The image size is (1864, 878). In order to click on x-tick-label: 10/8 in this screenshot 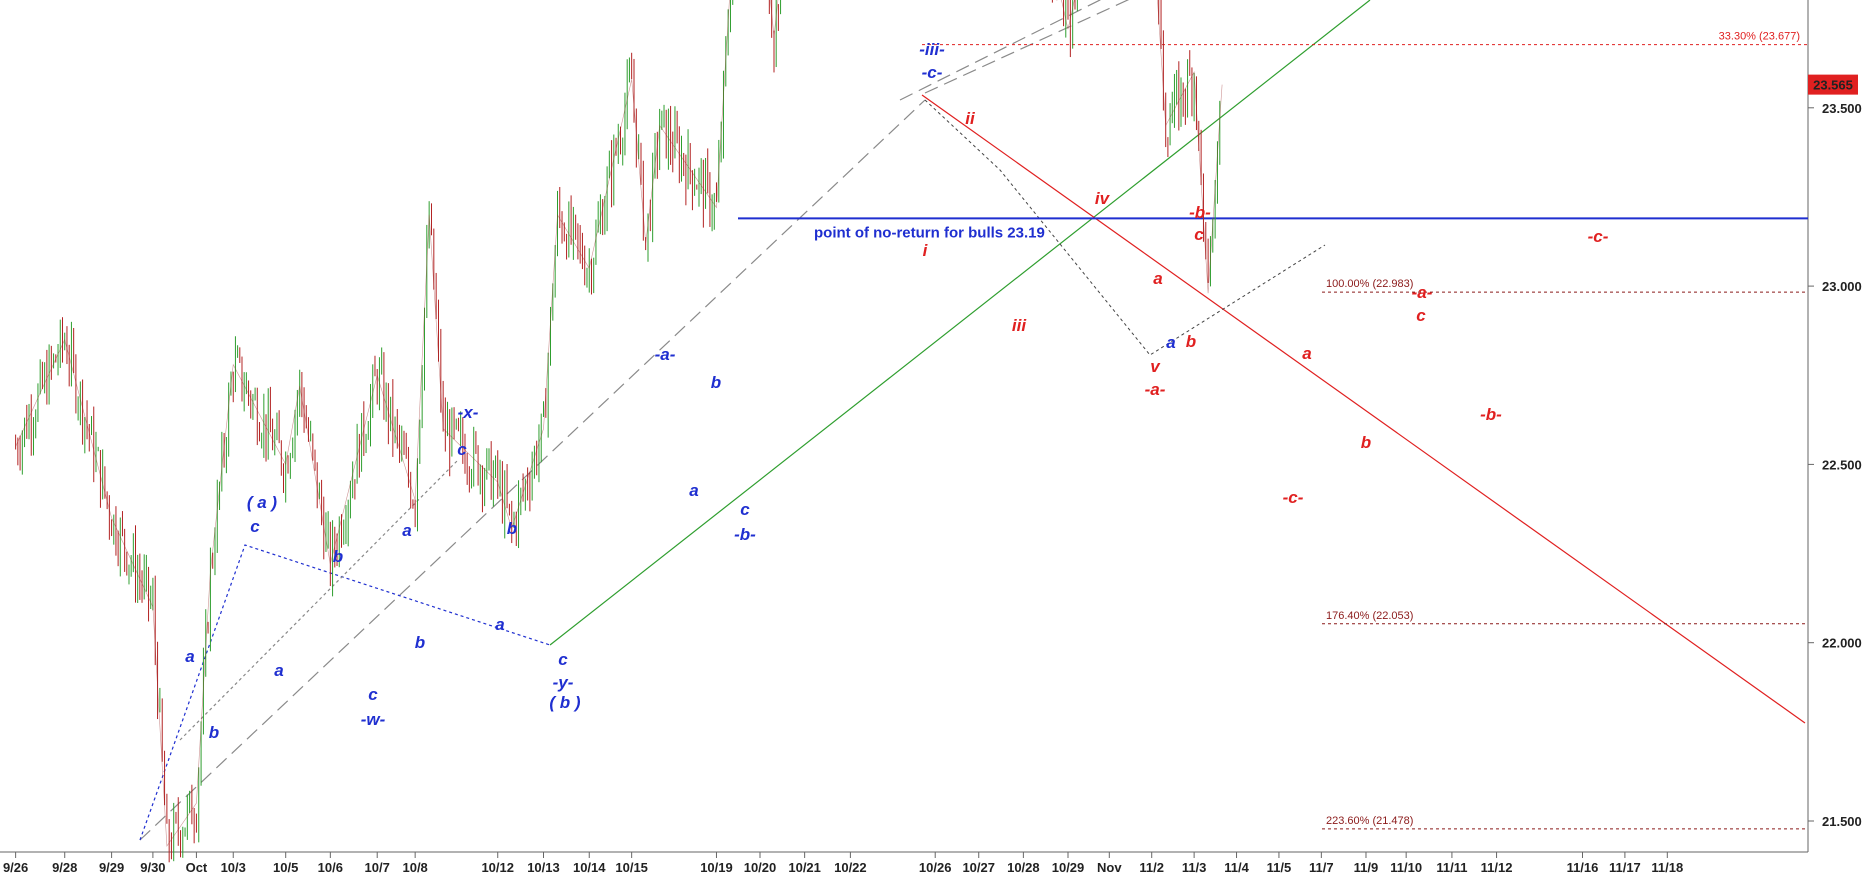, I will do `click(414, 867)`.